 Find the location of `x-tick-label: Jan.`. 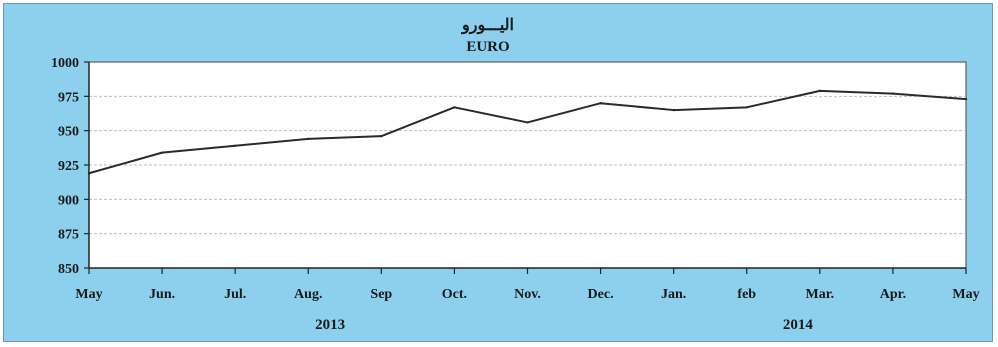

x-tick-label: Jan. is located at coordinates (673, 294).